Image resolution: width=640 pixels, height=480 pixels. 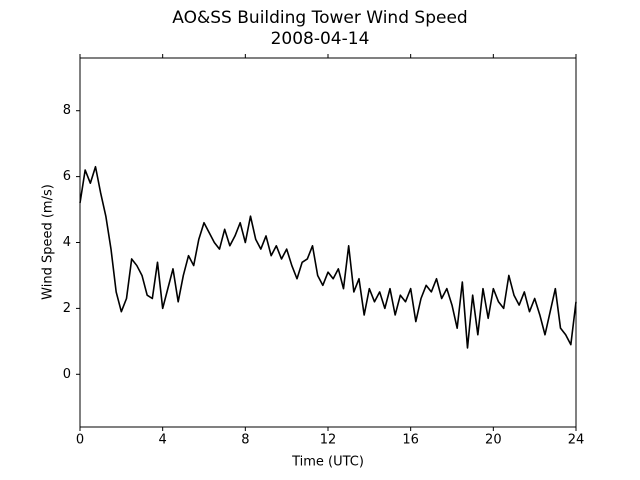 What do you see at coordinates (67, 110) in the screenshot?
I see `y-tick-label: 8` at bounding box center [67, 110].